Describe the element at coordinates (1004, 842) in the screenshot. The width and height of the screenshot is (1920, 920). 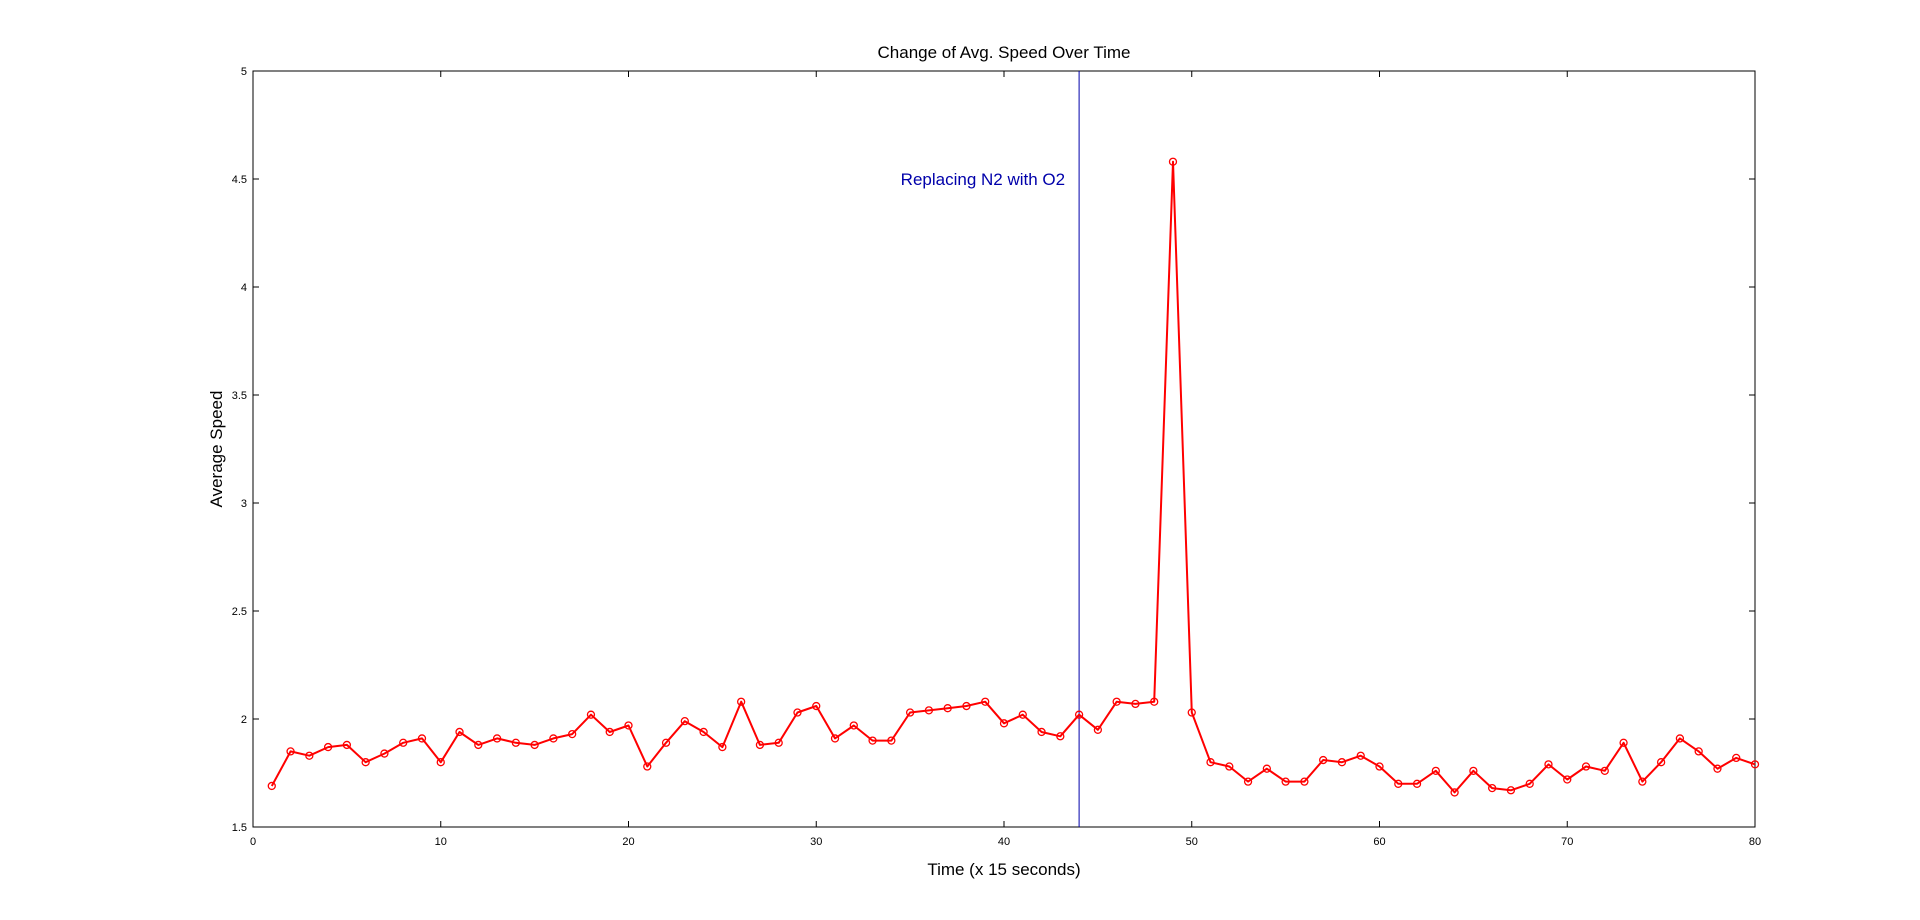
I see `x-tick-label: 40` at that location.